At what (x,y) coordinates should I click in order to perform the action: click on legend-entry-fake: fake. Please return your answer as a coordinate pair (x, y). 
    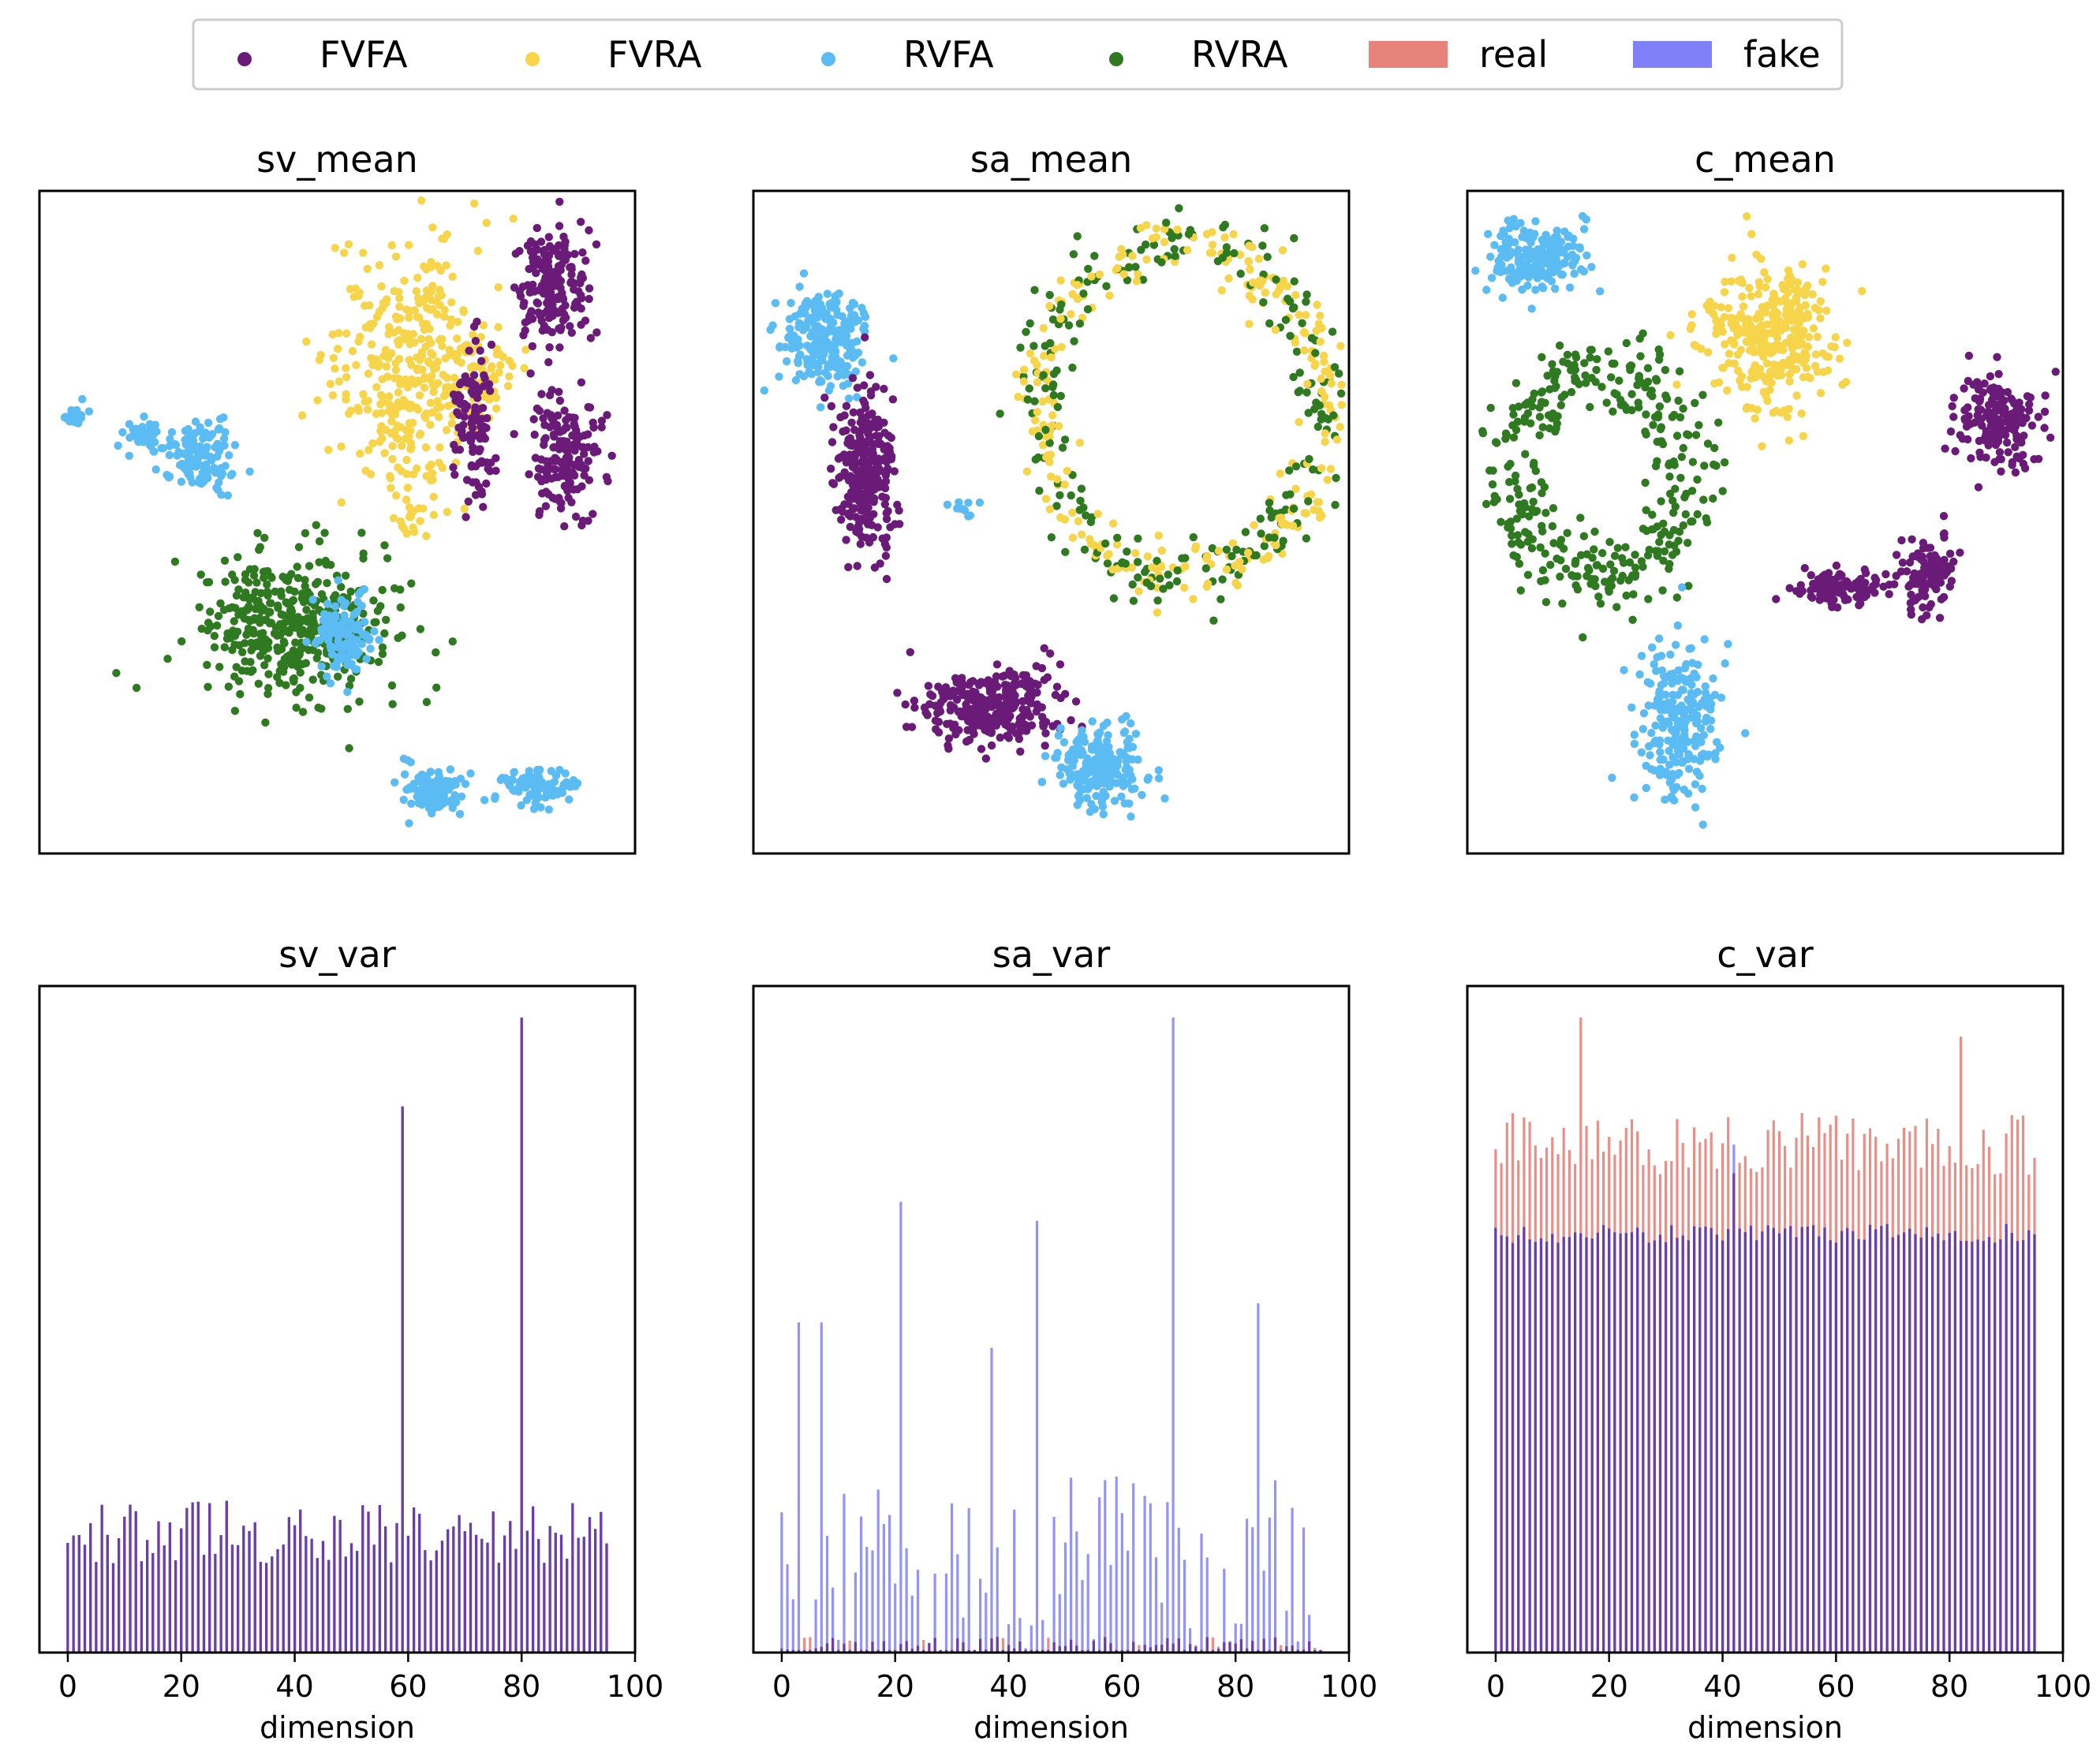
    Looking at the image, I should click on (1727, 55).